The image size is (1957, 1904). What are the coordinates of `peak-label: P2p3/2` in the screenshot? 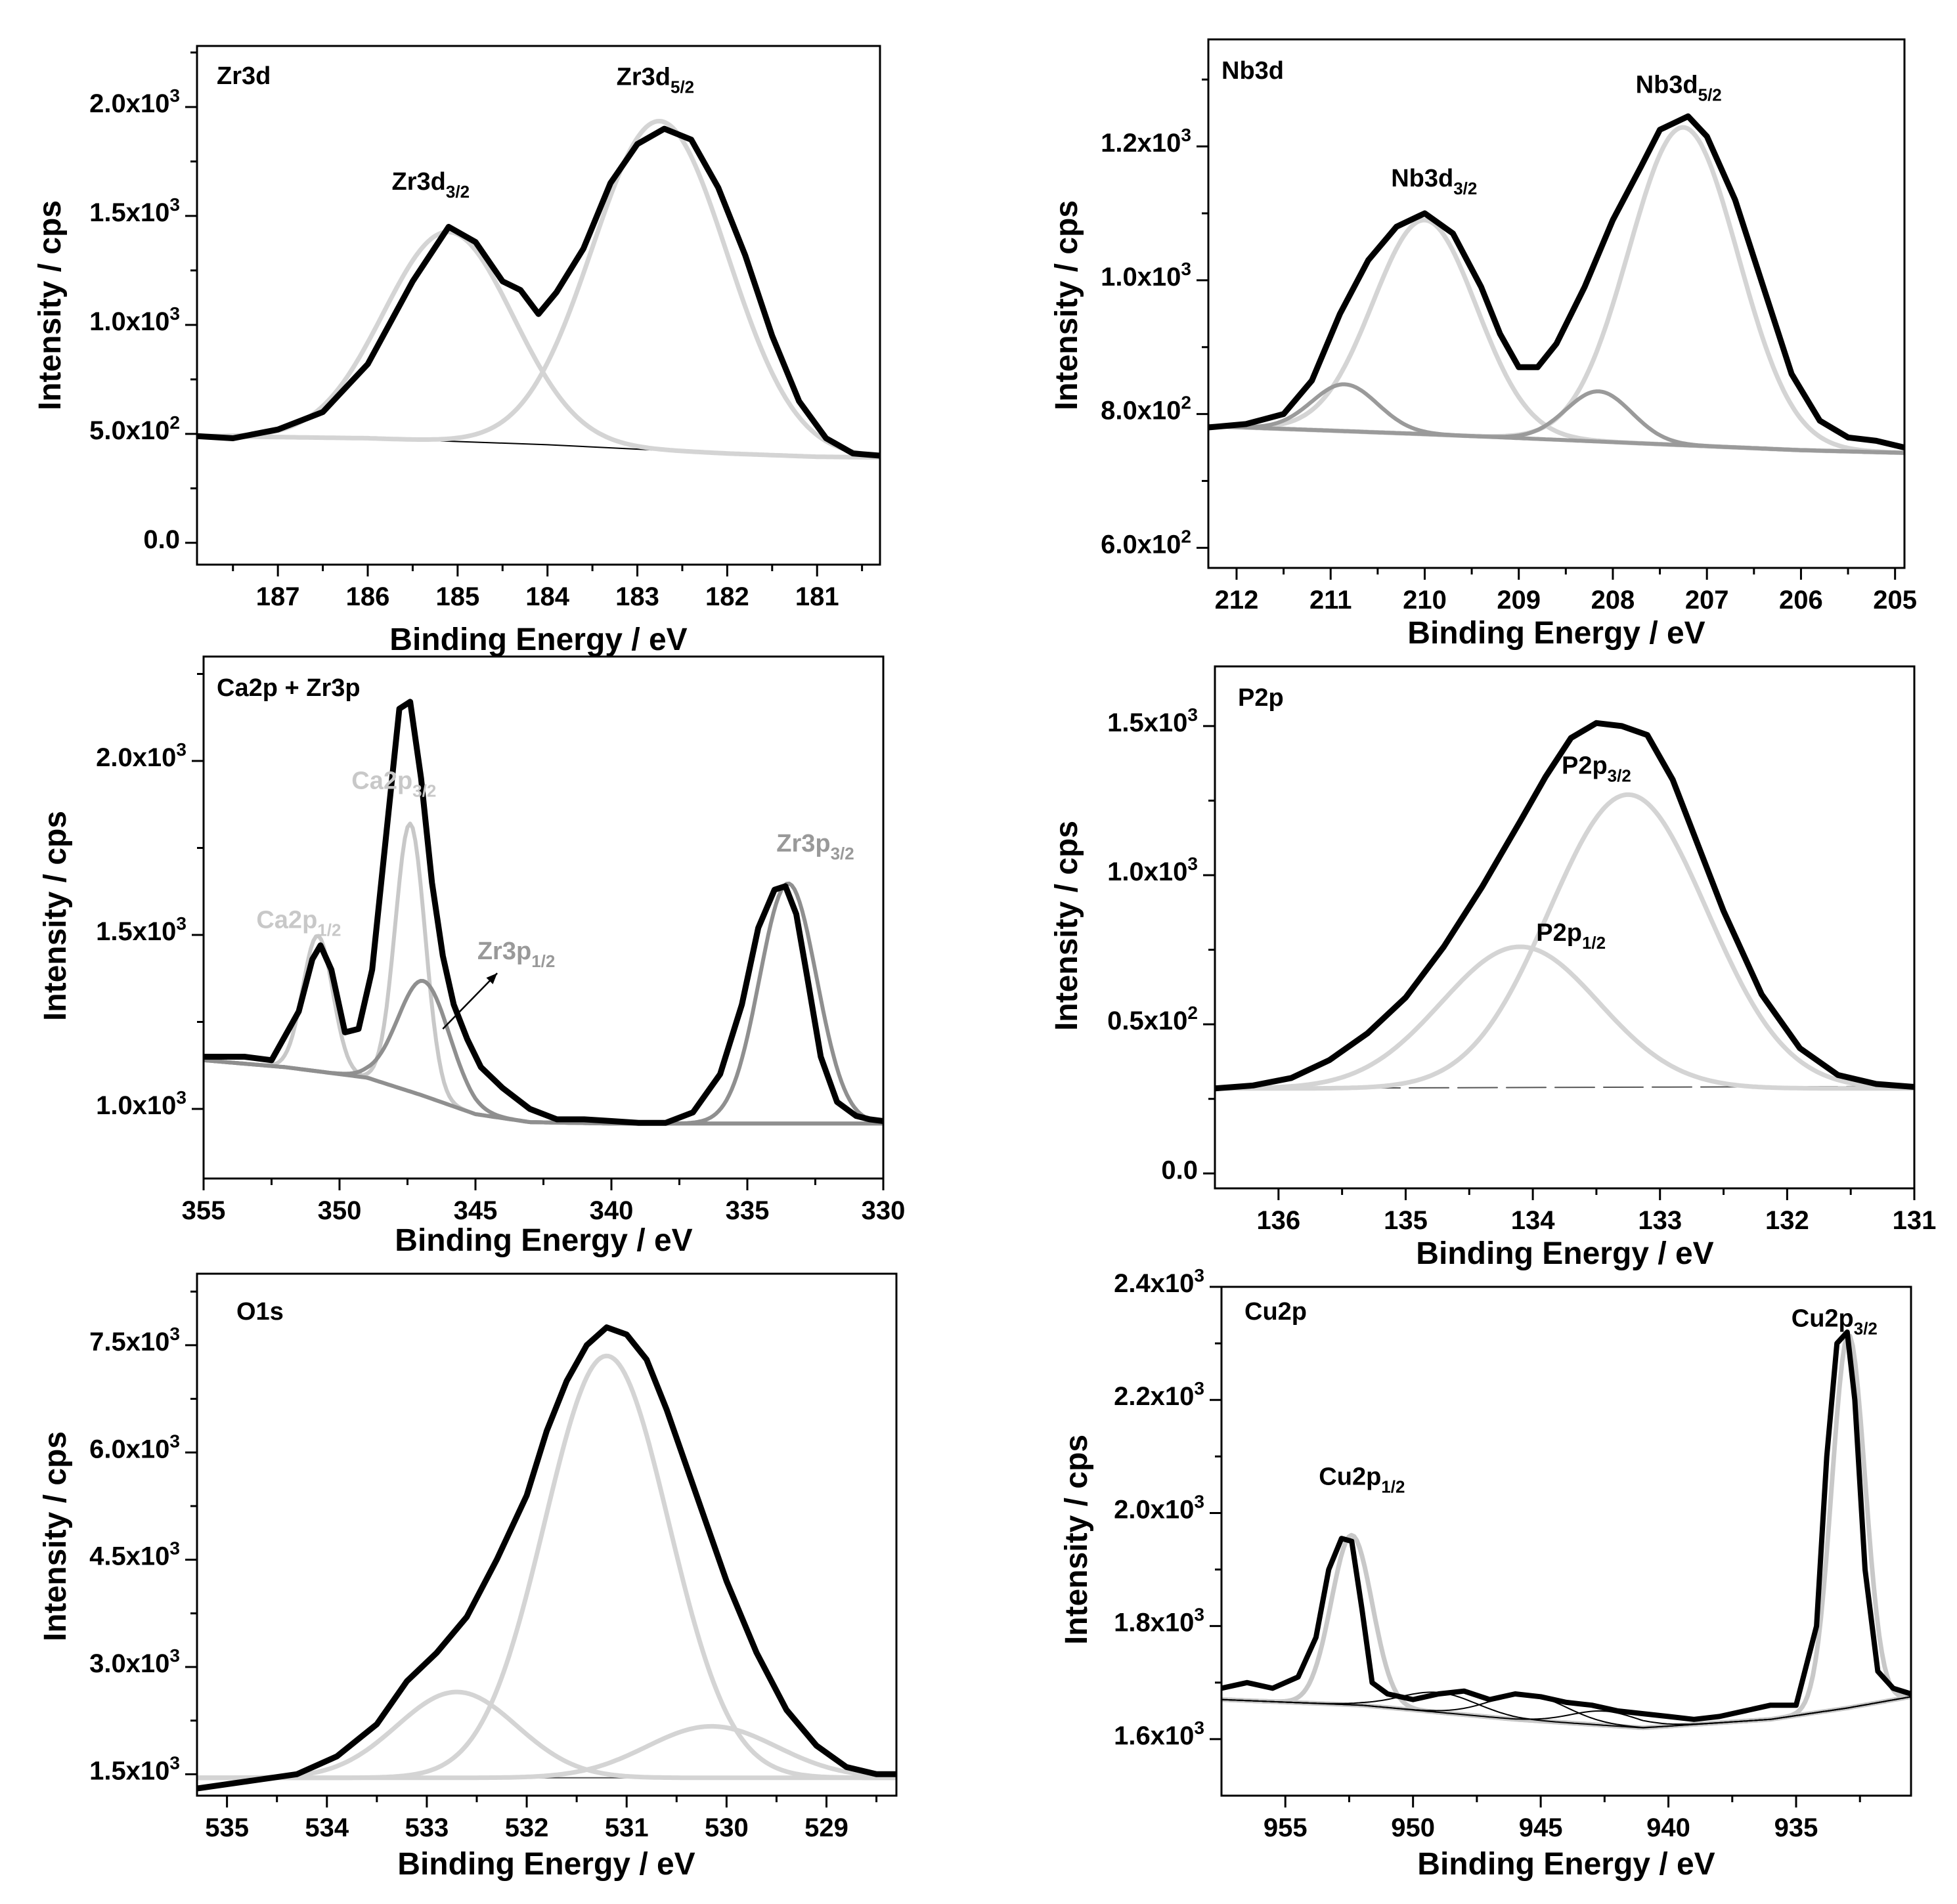 It's located at (1596, 769).